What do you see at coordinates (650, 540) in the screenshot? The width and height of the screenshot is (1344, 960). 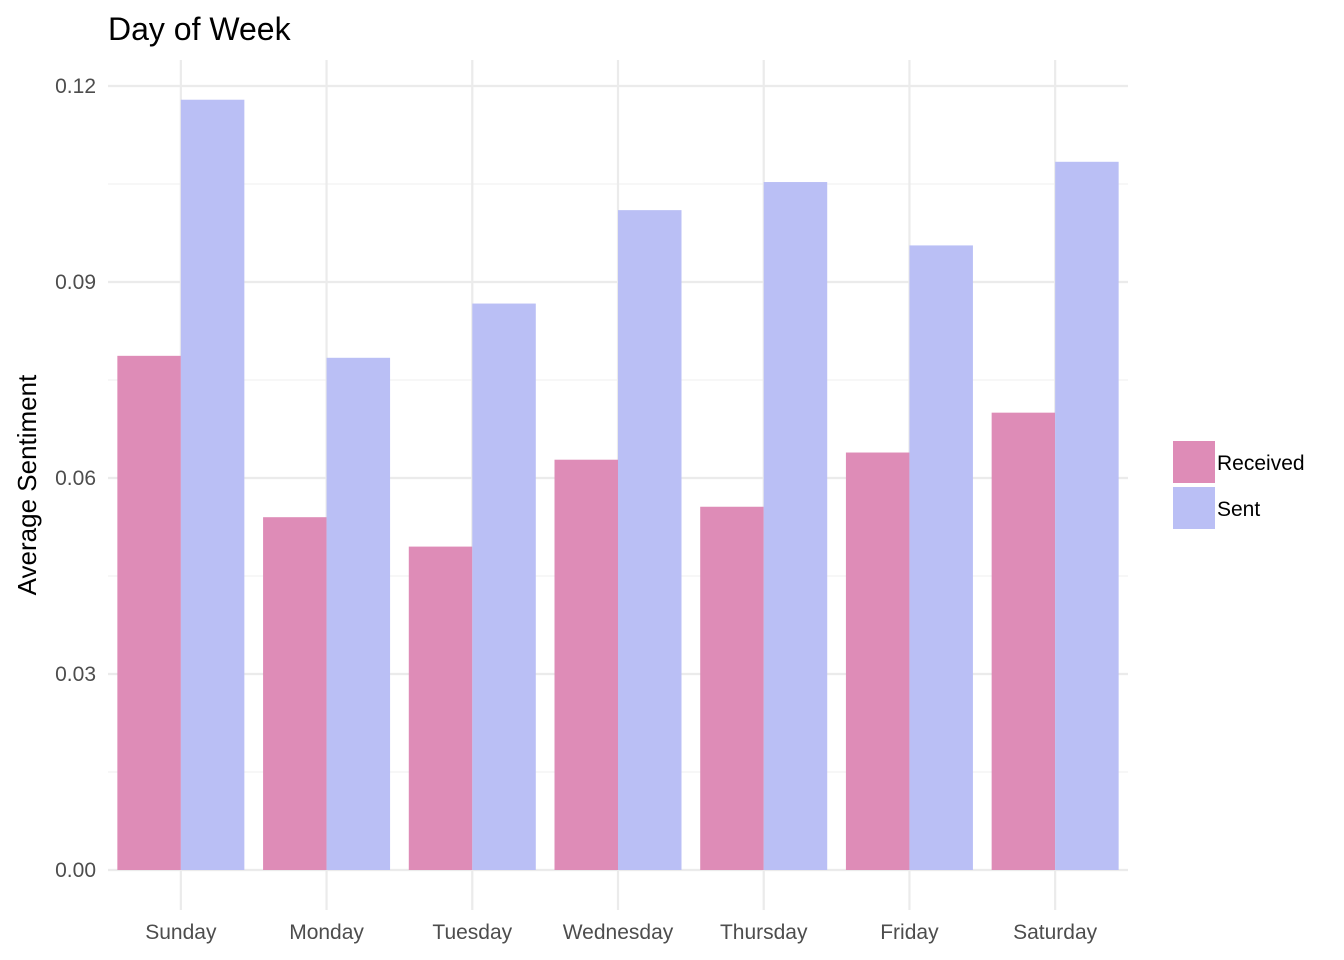 I see `bar-sent-wednesday` at bounding box center [650, 540].